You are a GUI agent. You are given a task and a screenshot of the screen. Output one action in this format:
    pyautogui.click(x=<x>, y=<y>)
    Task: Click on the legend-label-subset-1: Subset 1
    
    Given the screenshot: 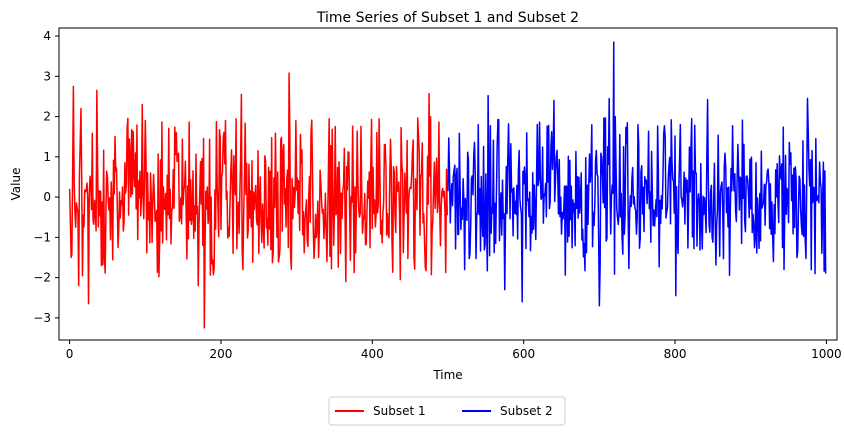 What is the action you would take?
    pyautogui.click(x=399, y=411)
    